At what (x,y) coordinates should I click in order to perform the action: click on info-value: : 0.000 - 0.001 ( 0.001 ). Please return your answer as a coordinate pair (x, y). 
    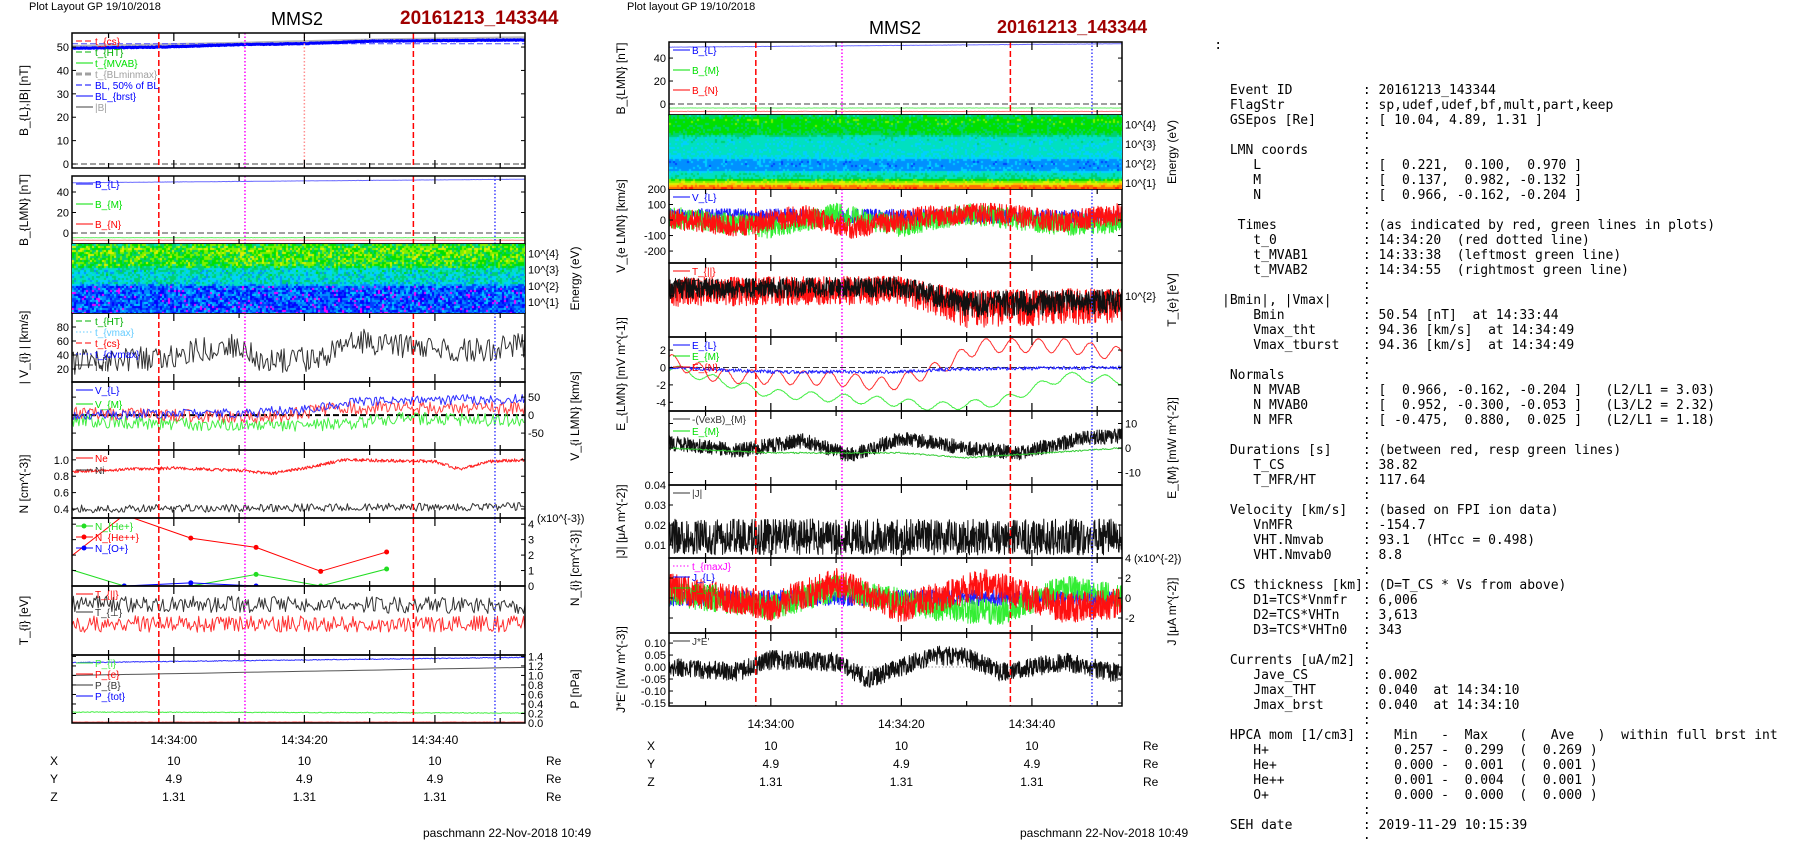
    Looking at the image, I should click on (1480, 765).